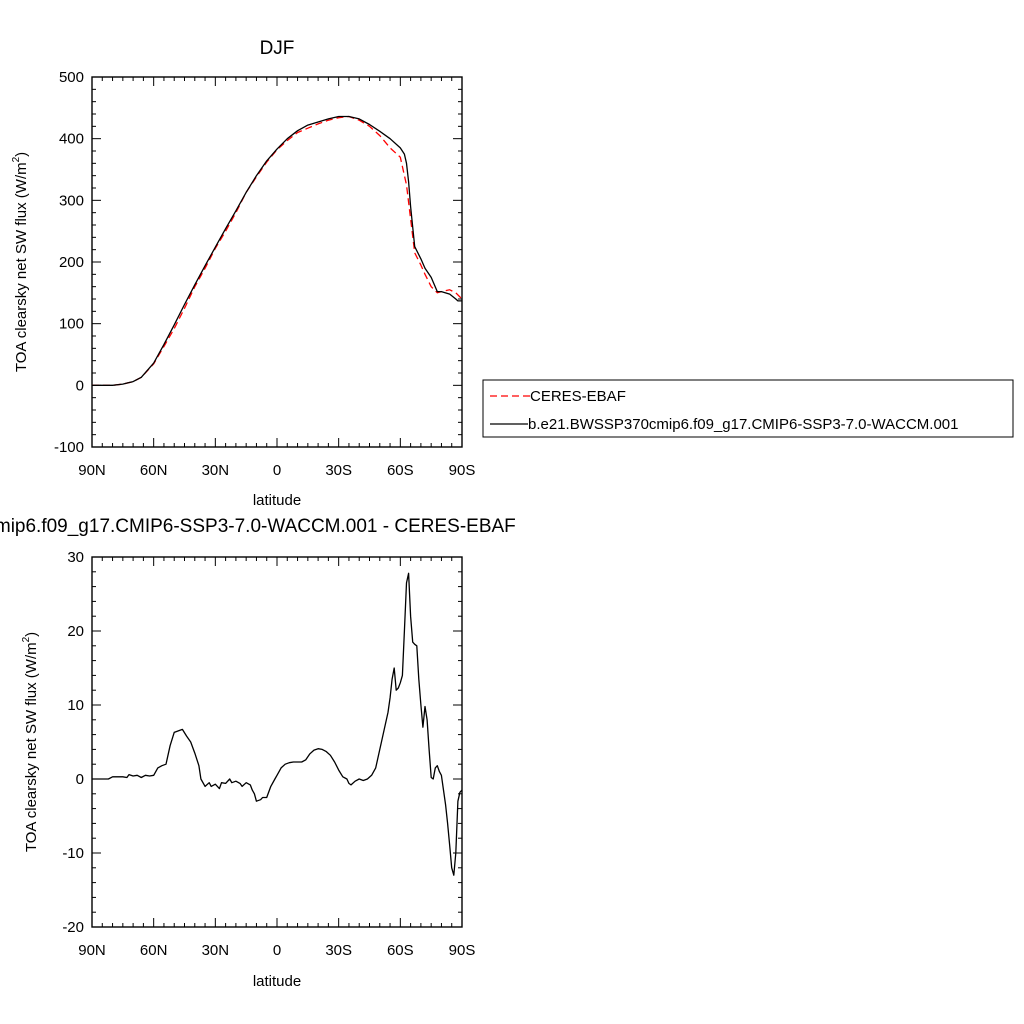 The height and width of the screenshot is (1024, 1024). I want to click on bottom-series, so click(277, 724).